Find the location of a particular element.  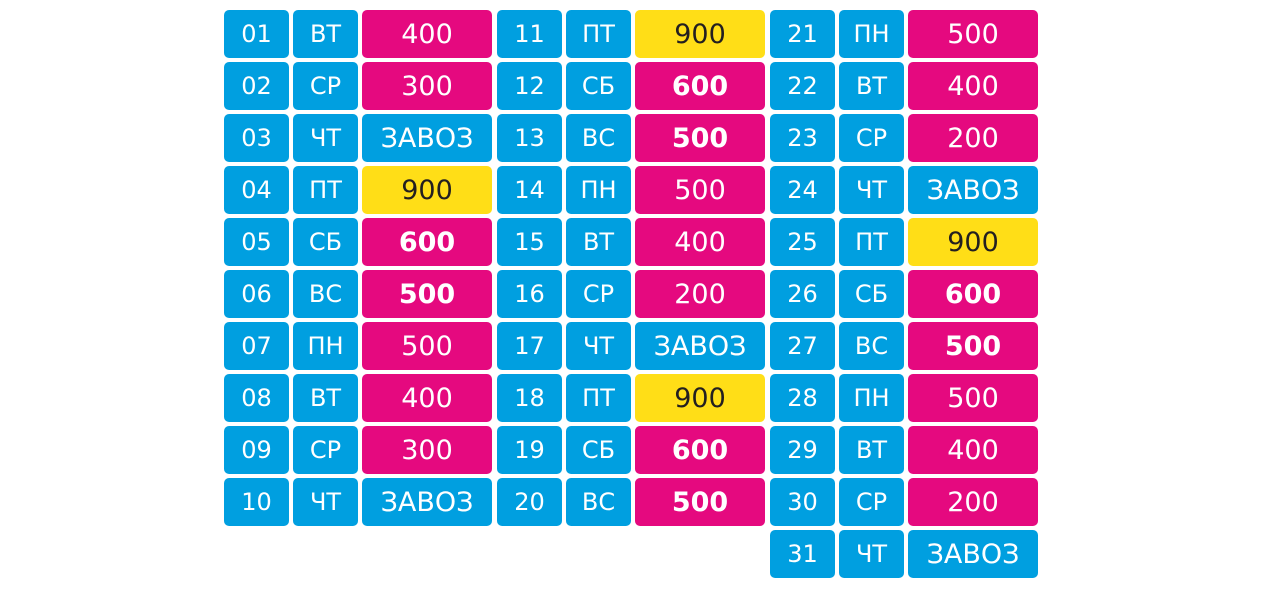

day-number: 26 is located at coordinates (802, 294).